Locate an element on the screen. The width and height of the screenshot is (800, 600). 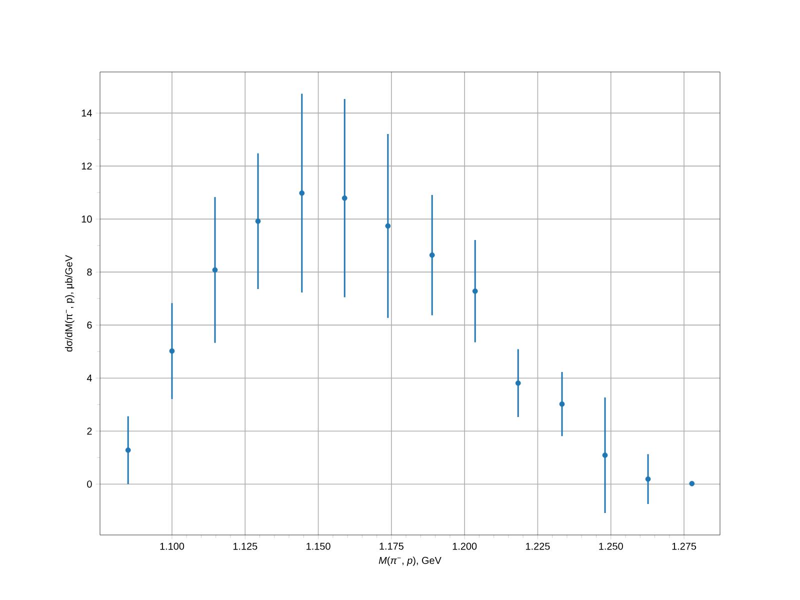
x-tick-label: 1.100 is located at coordinates (172, 546).